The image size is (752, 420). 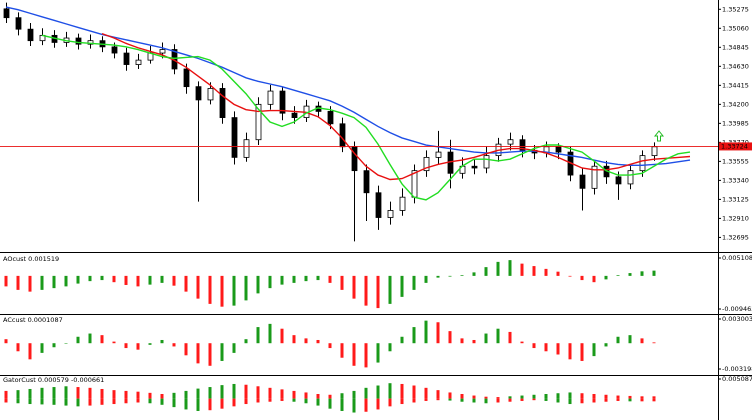 What do you see at coordinates (737, 319) in the screenshot?
I see `y-tick-label: 0.0030039` at bounding box center [737, 319].